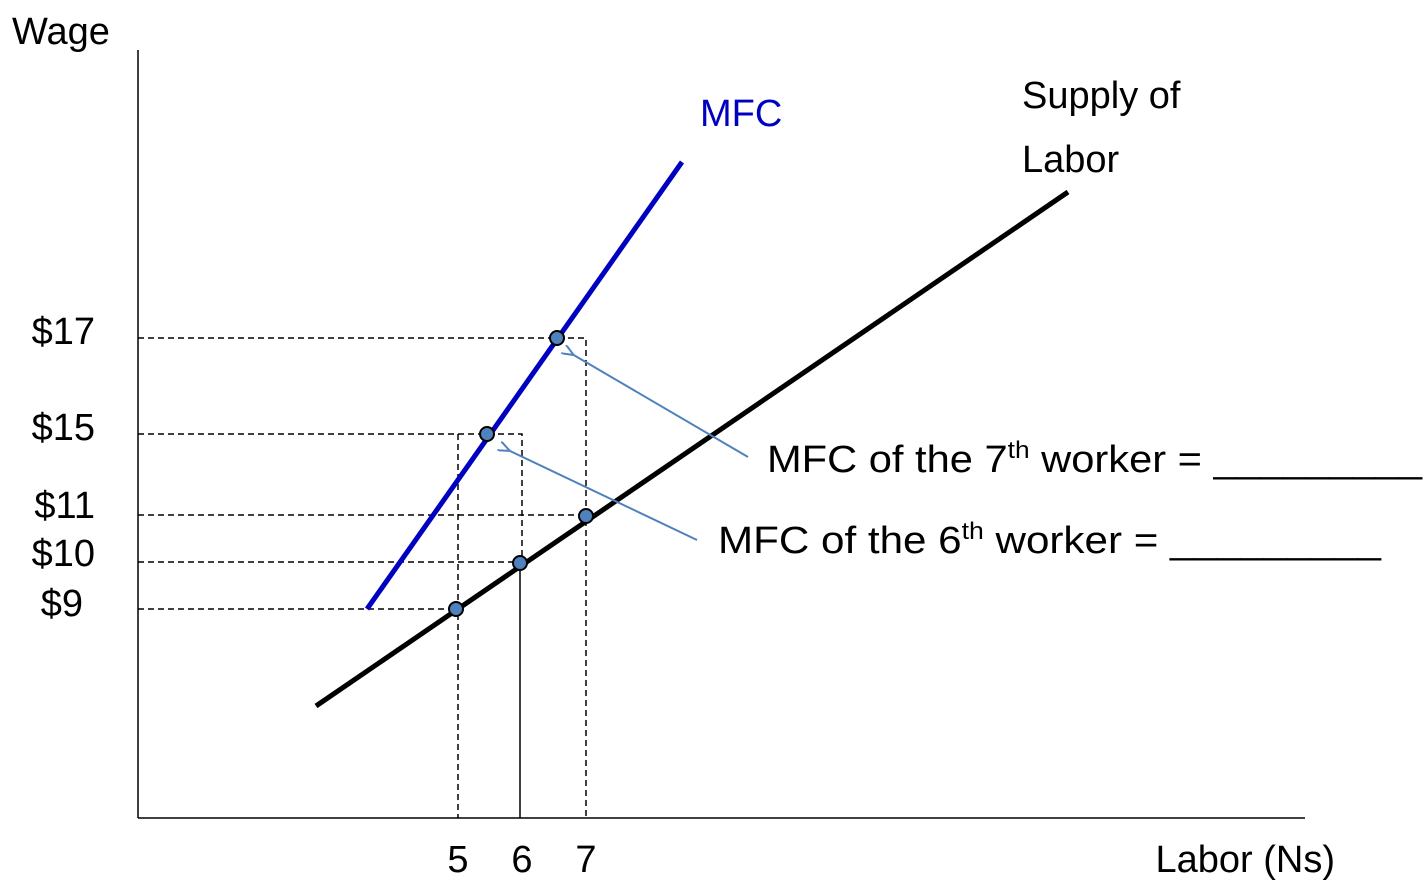 Image resolution: width=1425 pixels, height=885 pixels. I want to click on y-tick-label: $9, so click(62, 604).